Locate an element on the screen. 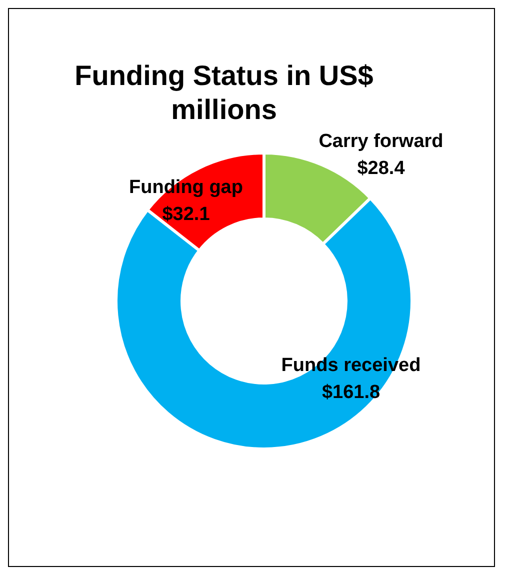  data-label: $32.1 is located at coordinates (186, 214).